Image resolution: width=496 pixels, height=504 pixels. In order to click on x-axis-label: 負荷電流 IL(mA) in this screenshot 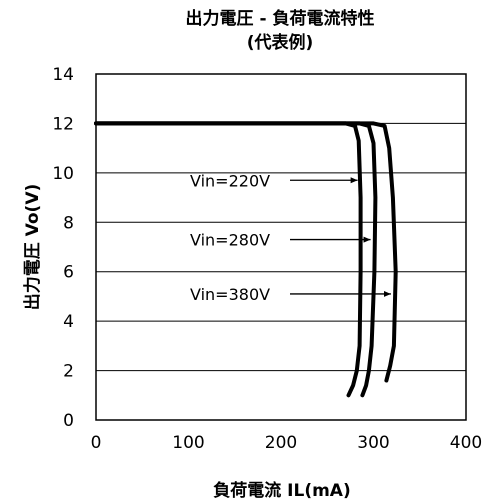, I will do `click(282, 490)`.